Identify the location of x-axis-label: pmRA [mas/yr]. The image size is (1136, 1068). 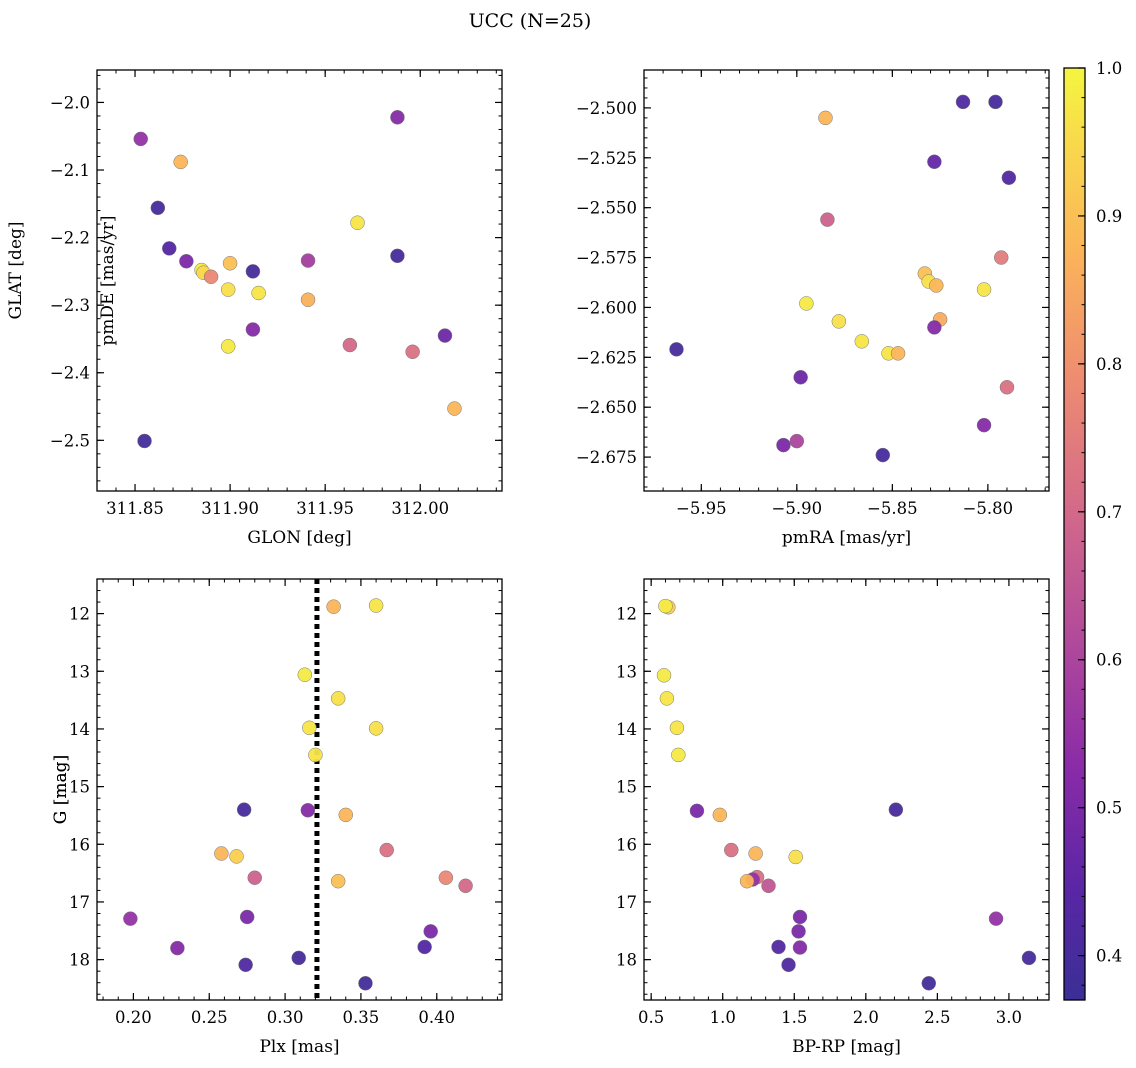
(846, 538).